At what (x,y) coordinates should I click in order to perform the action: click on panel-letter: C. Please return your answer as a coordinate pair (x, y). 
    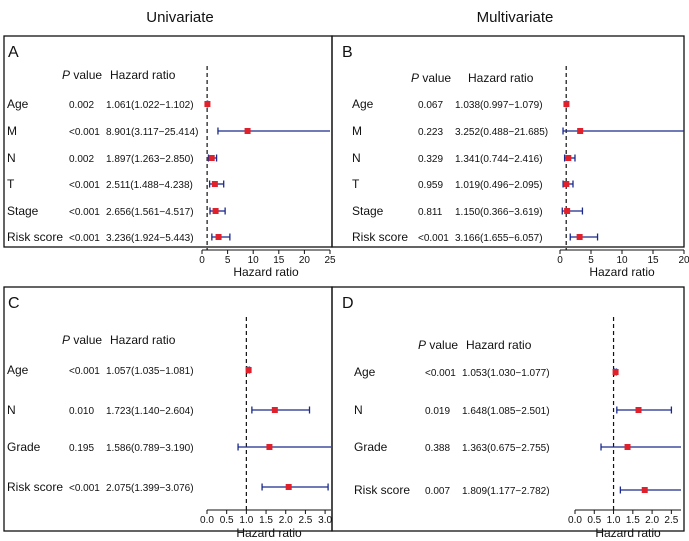
    Looking at the image, I should click on (14, 303).